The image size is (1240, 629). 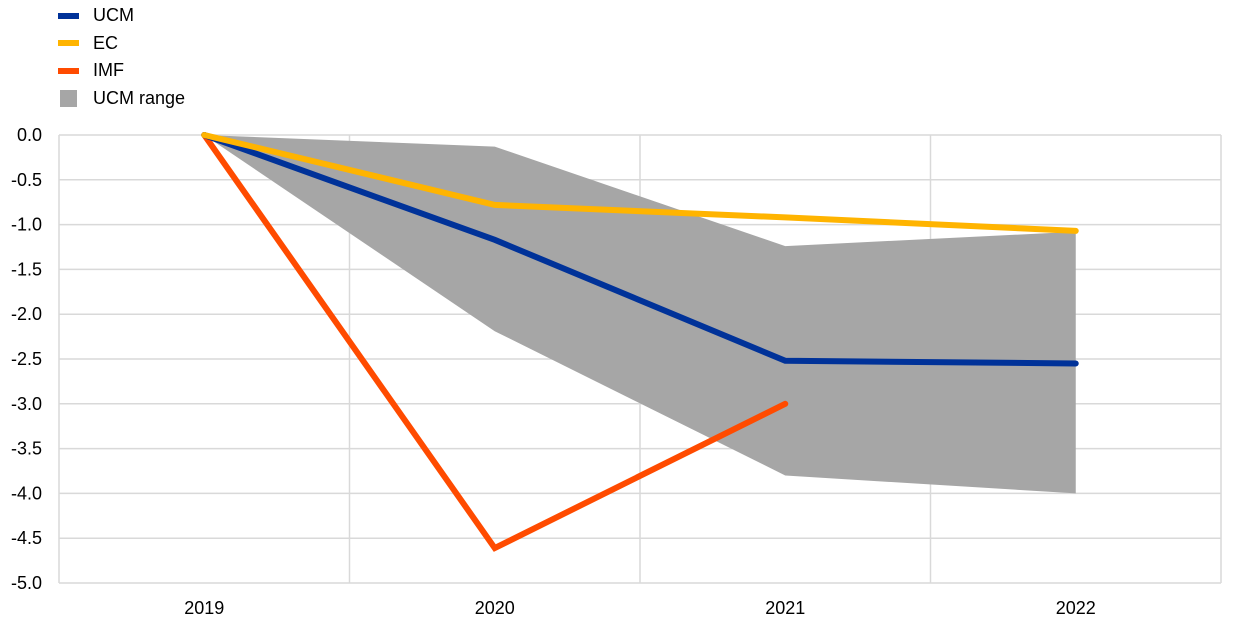 I want to click on y-tick-label: -0.5, so click(x=26, y=180).